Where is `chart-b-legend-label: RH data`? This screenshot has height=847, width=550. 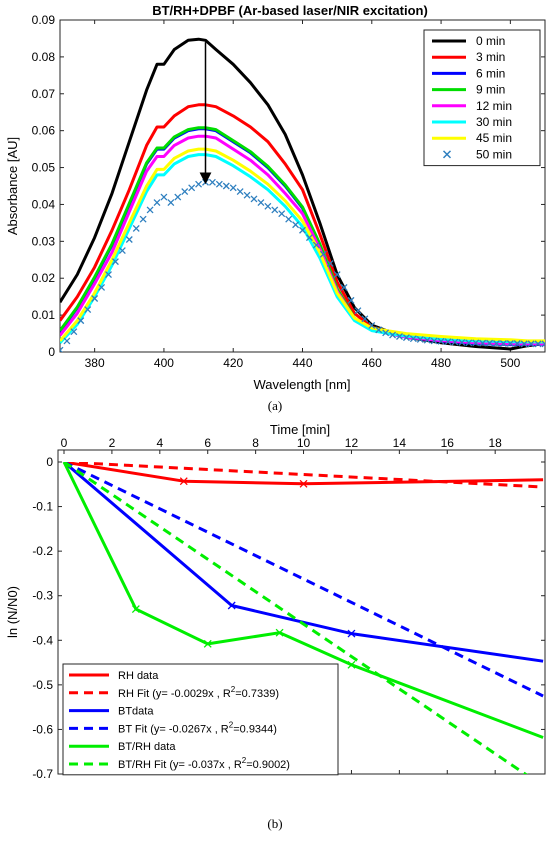 chart-b-legend-label: RH data is located at coordinates (138, 676).